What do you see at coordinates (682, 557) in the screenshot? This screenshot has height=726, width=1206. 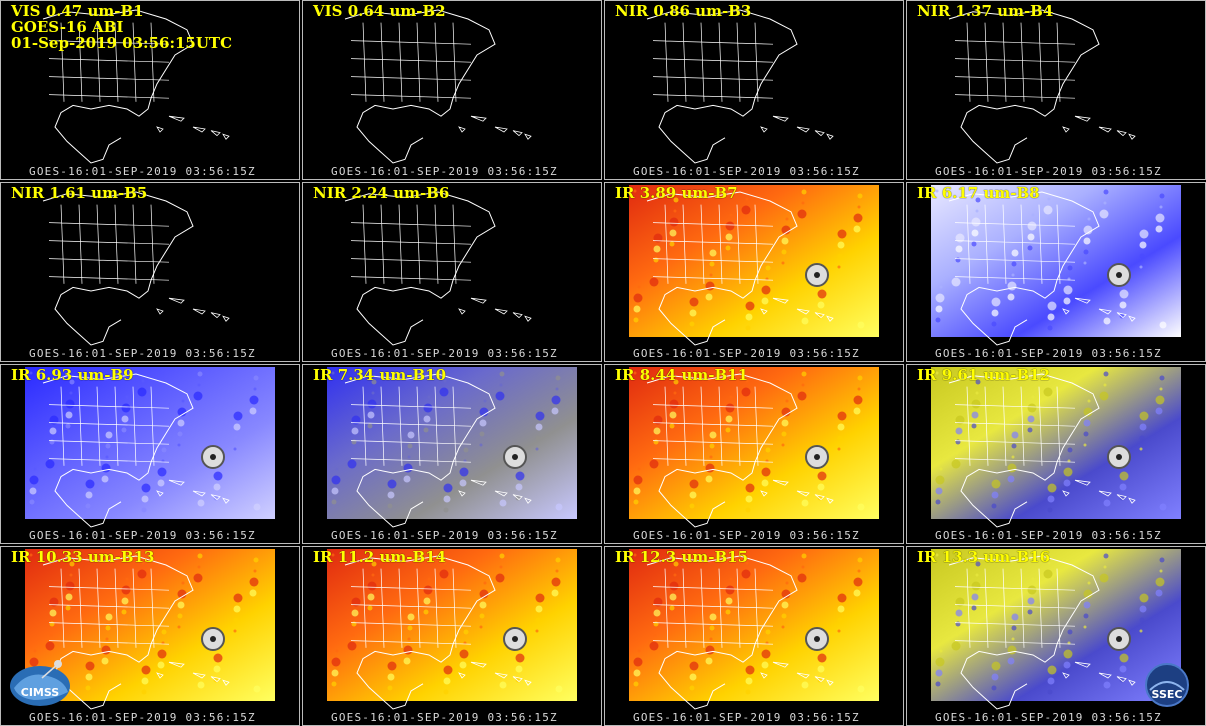 I see `band-label: IR 12.3 um-B15` at bounding box center [682, 557].